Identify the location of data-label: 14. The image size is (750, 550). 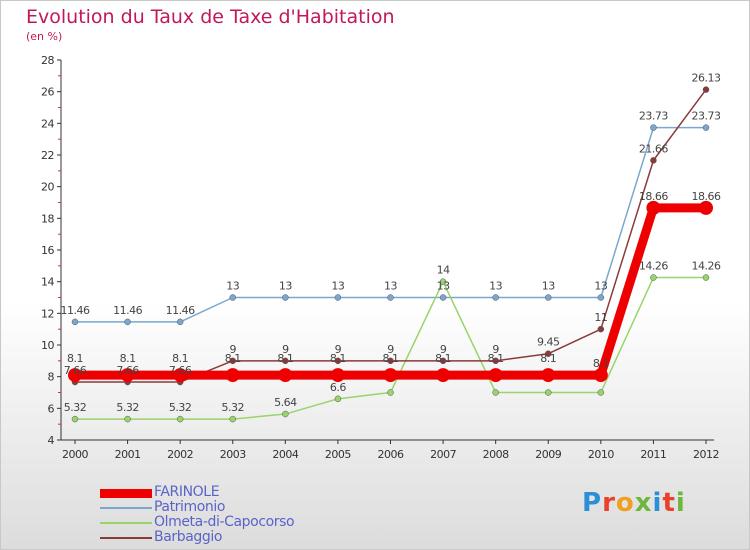
(443, 270).